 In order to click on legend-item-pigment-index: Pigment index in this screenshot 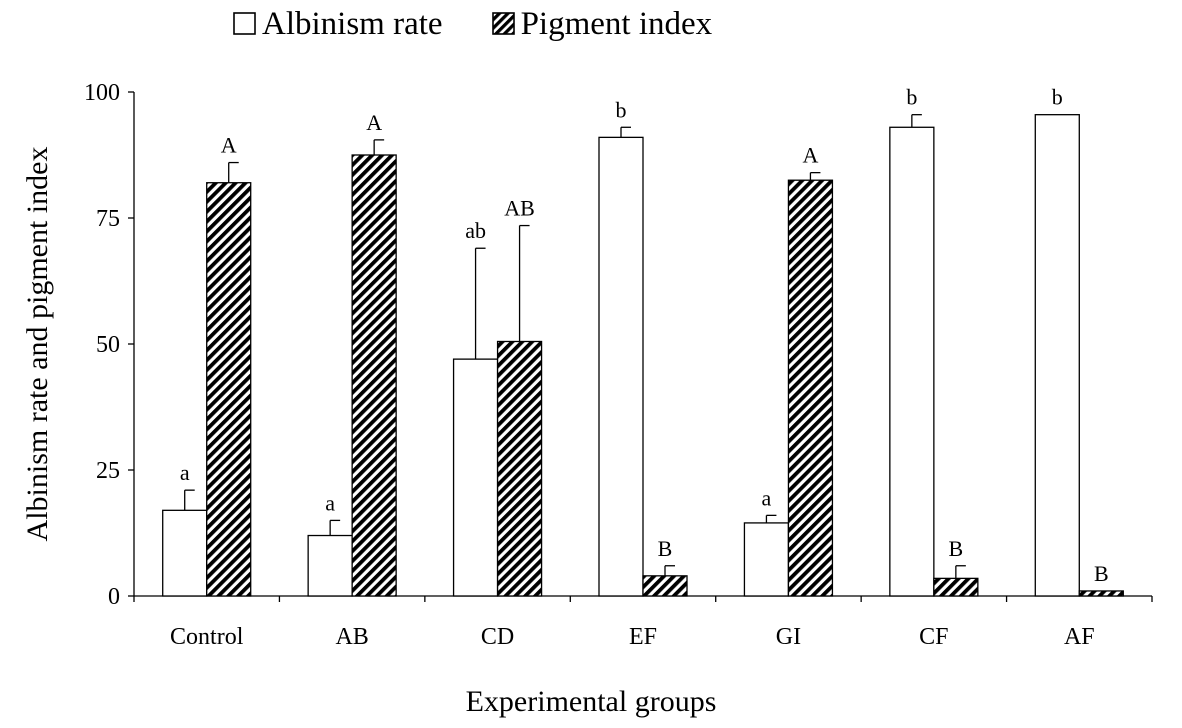, I will do `click(602, 24)`.